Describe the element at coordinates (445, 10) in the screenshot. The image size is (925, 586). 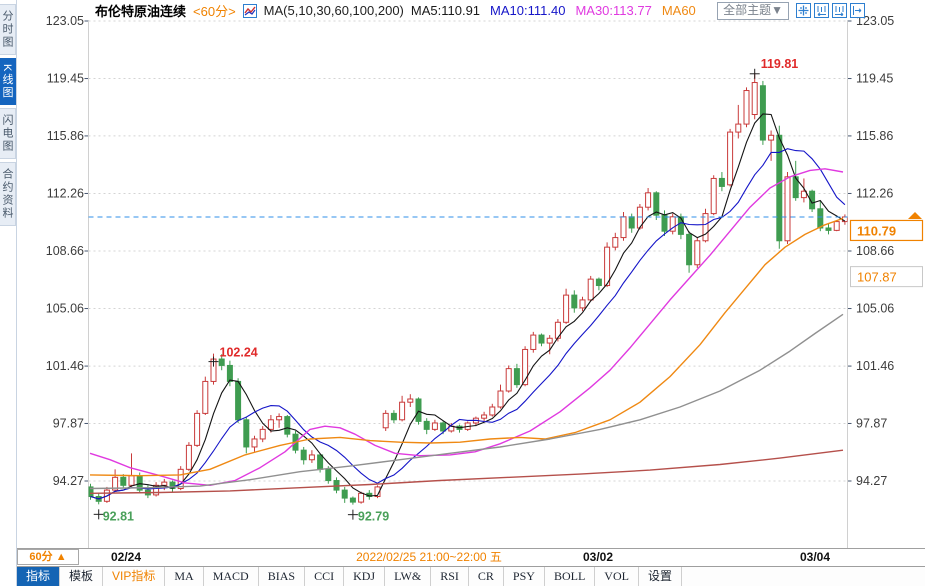
I see `ma-legend-value: MA5:110.91` at that location.